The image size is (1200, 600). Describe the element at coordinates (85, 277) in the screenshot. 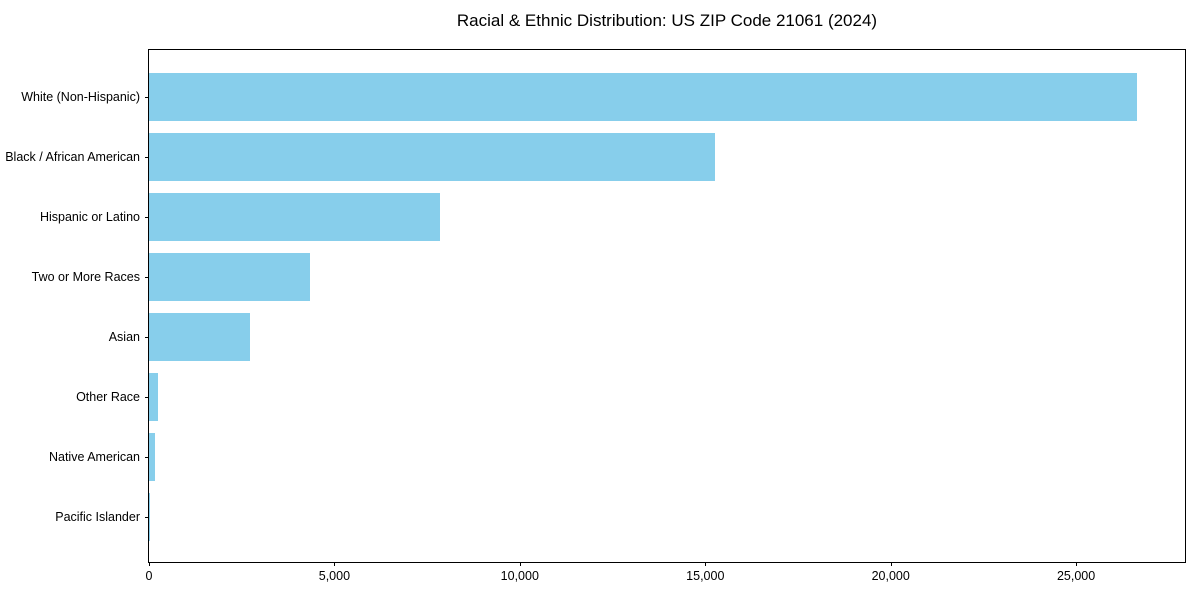

I see `y-axis-label: Two or More Races` at that location.